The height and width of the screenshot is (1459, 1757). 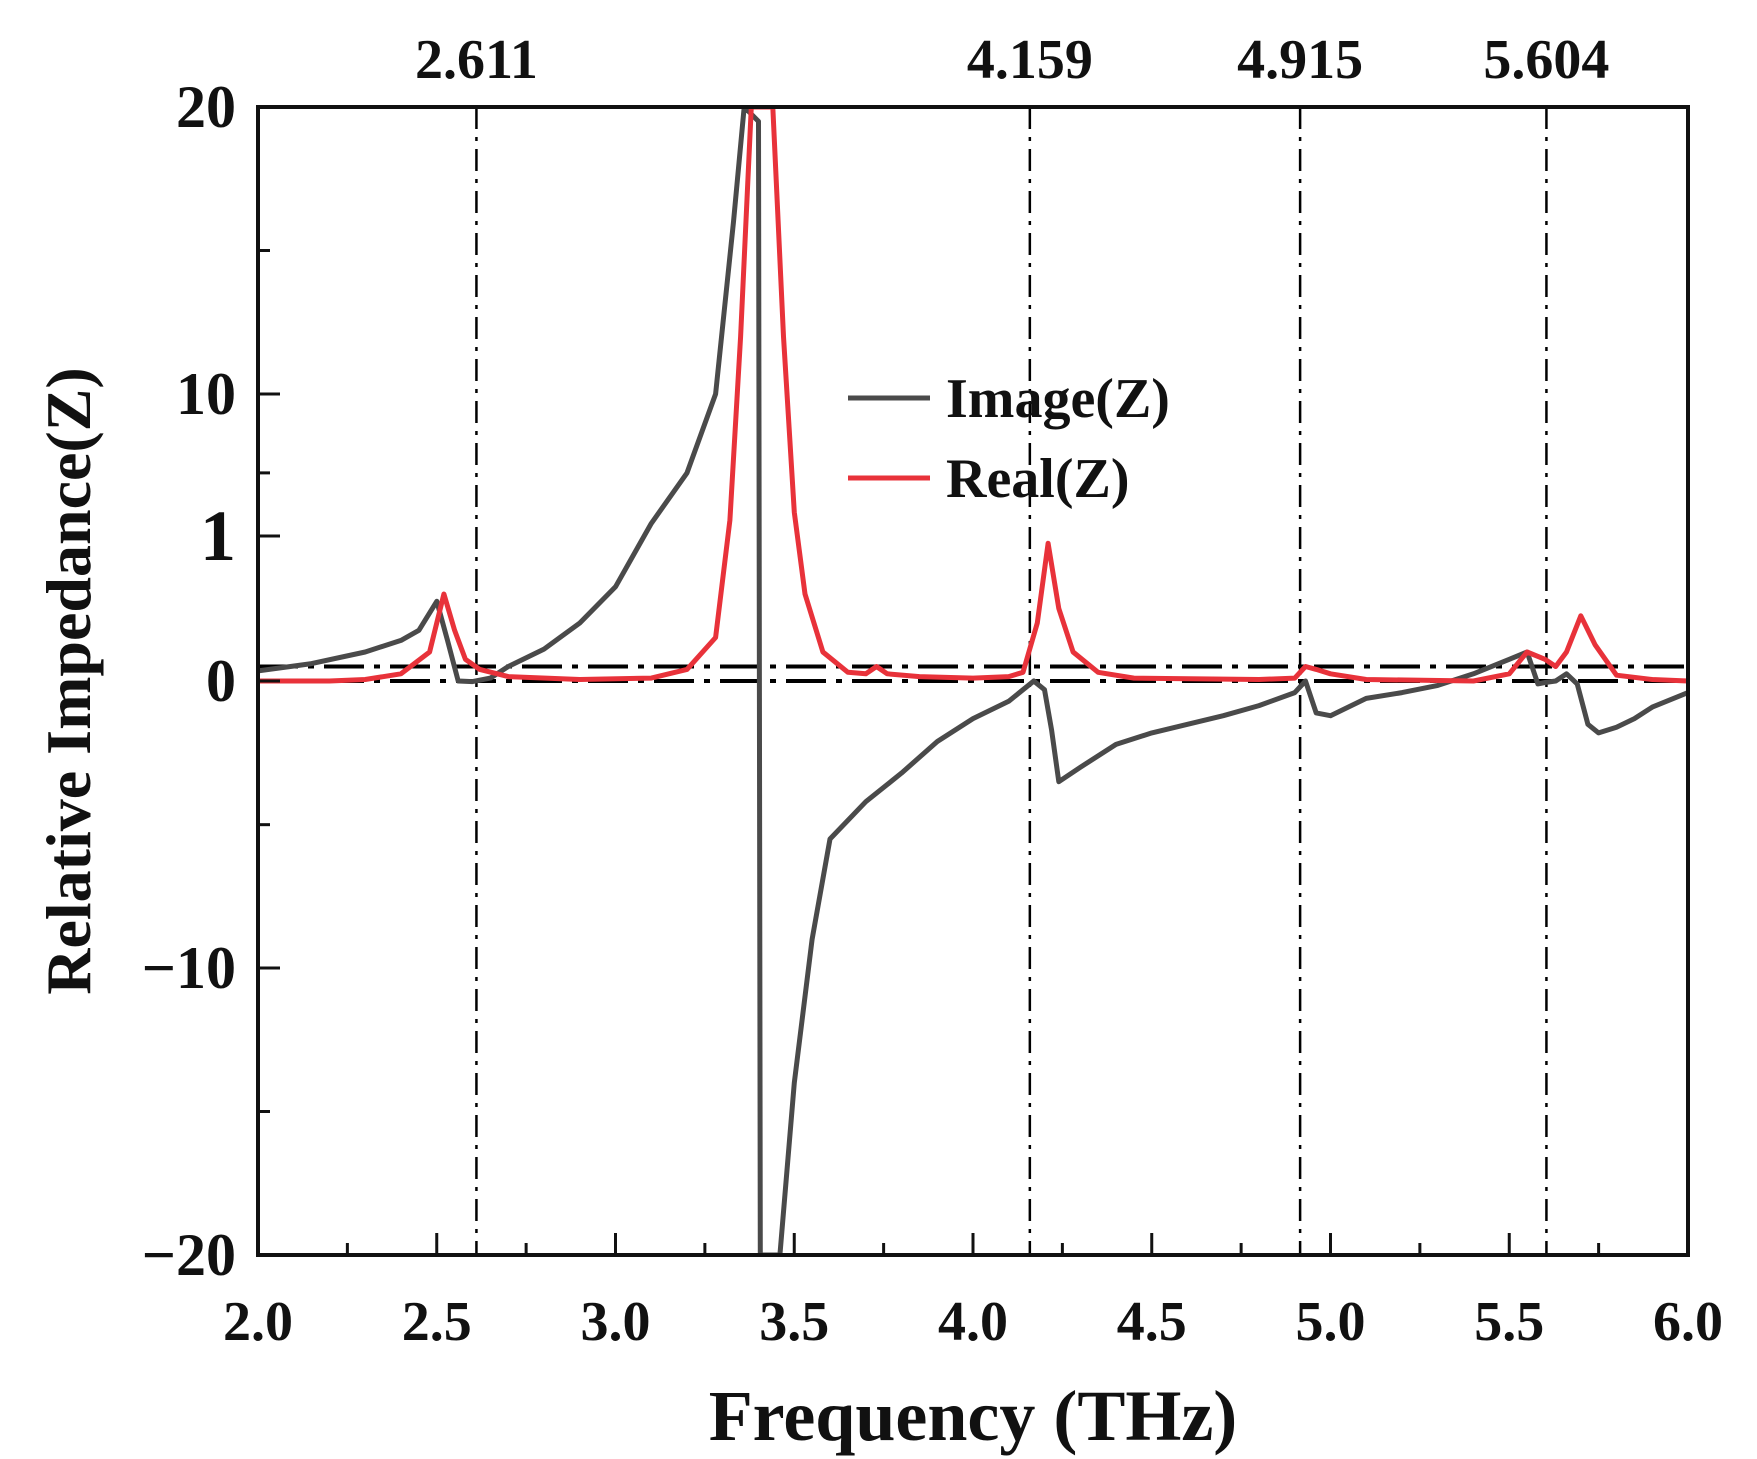 What do you see at coordinates (1038, 479) in the screenshot?
I see `legend-label-real-z: Real(Z)` at bounding box center [1038, 479].